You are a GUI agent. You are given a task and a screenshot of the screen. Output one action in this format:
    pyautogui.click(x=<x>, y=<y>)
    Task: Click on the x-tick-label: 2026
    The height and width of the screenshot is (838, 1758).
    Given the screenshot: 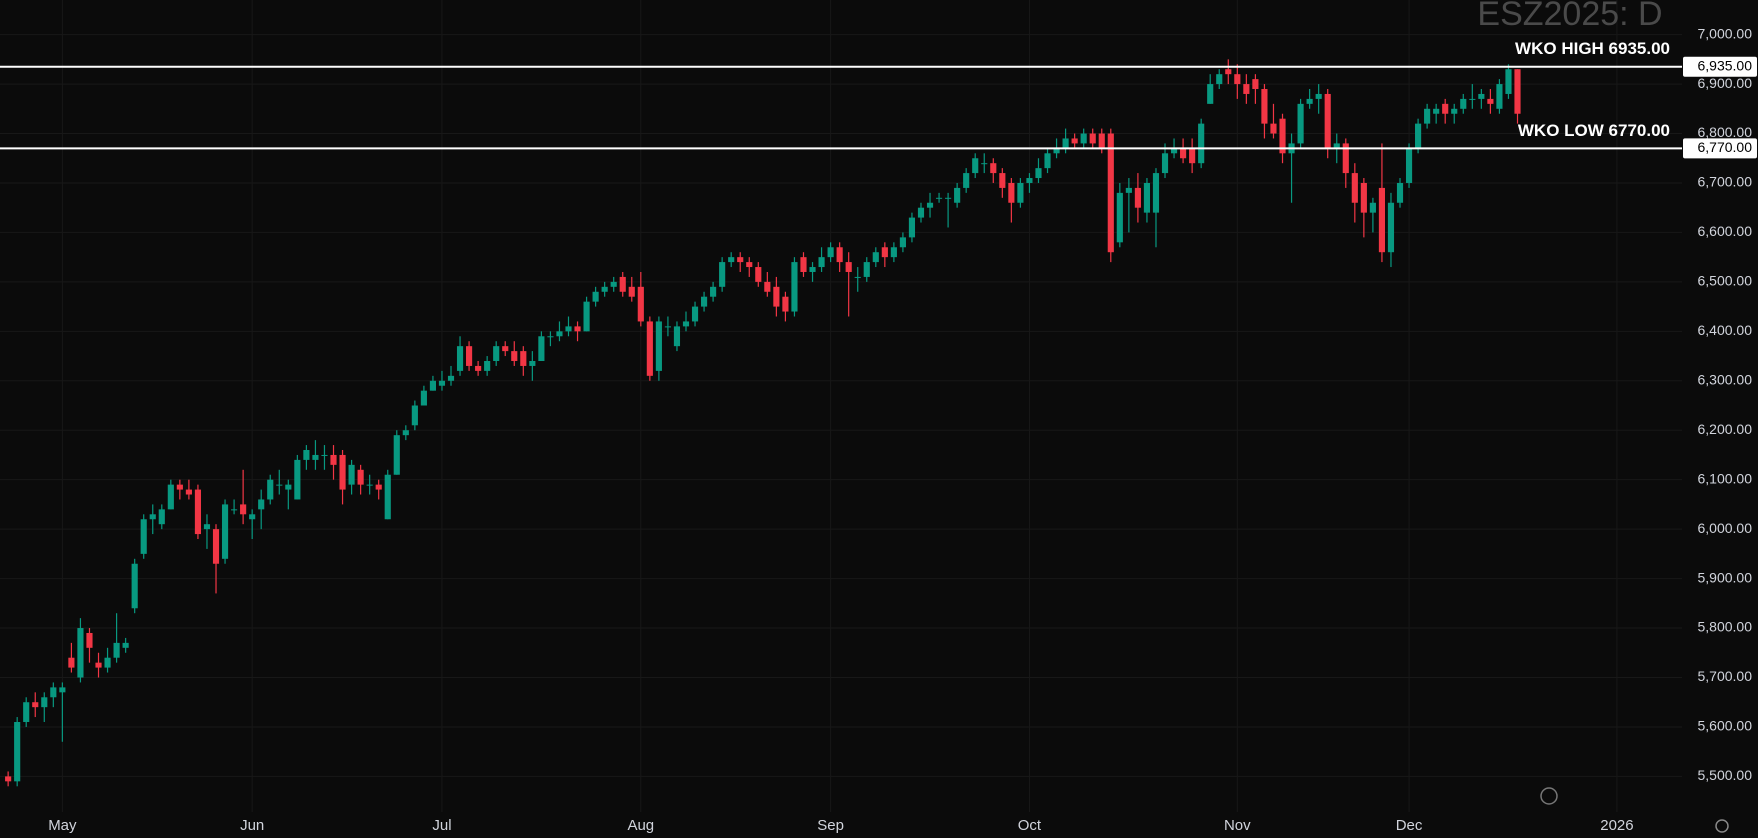 What is the action you would take?
    pyautogui.click(x=1616, y=825)
    